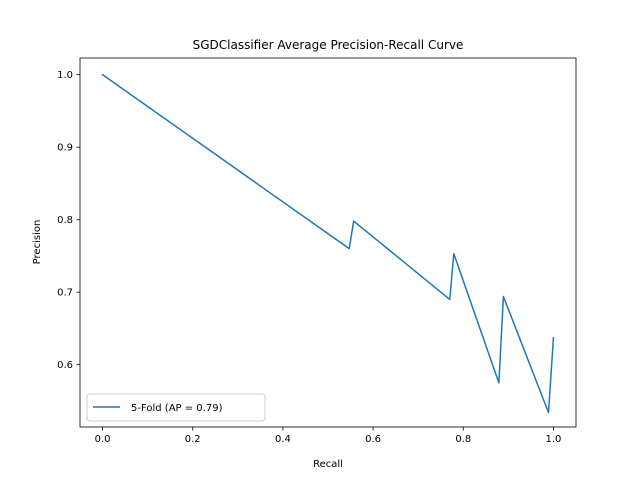 This screenshot has height=480, width=640. Describe the element at coordinates (65, 148) in the screenshot. I see `y-tick-label-3: 0.9` at that location.